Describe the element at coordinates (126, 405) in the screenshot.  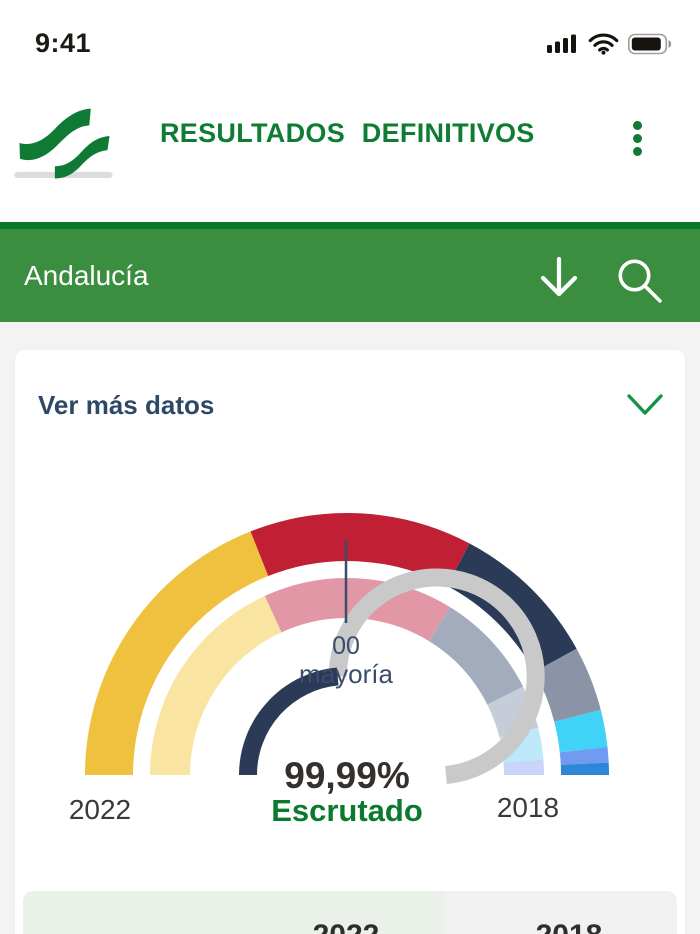
I see `expander-label: Ver más datos` at that location.